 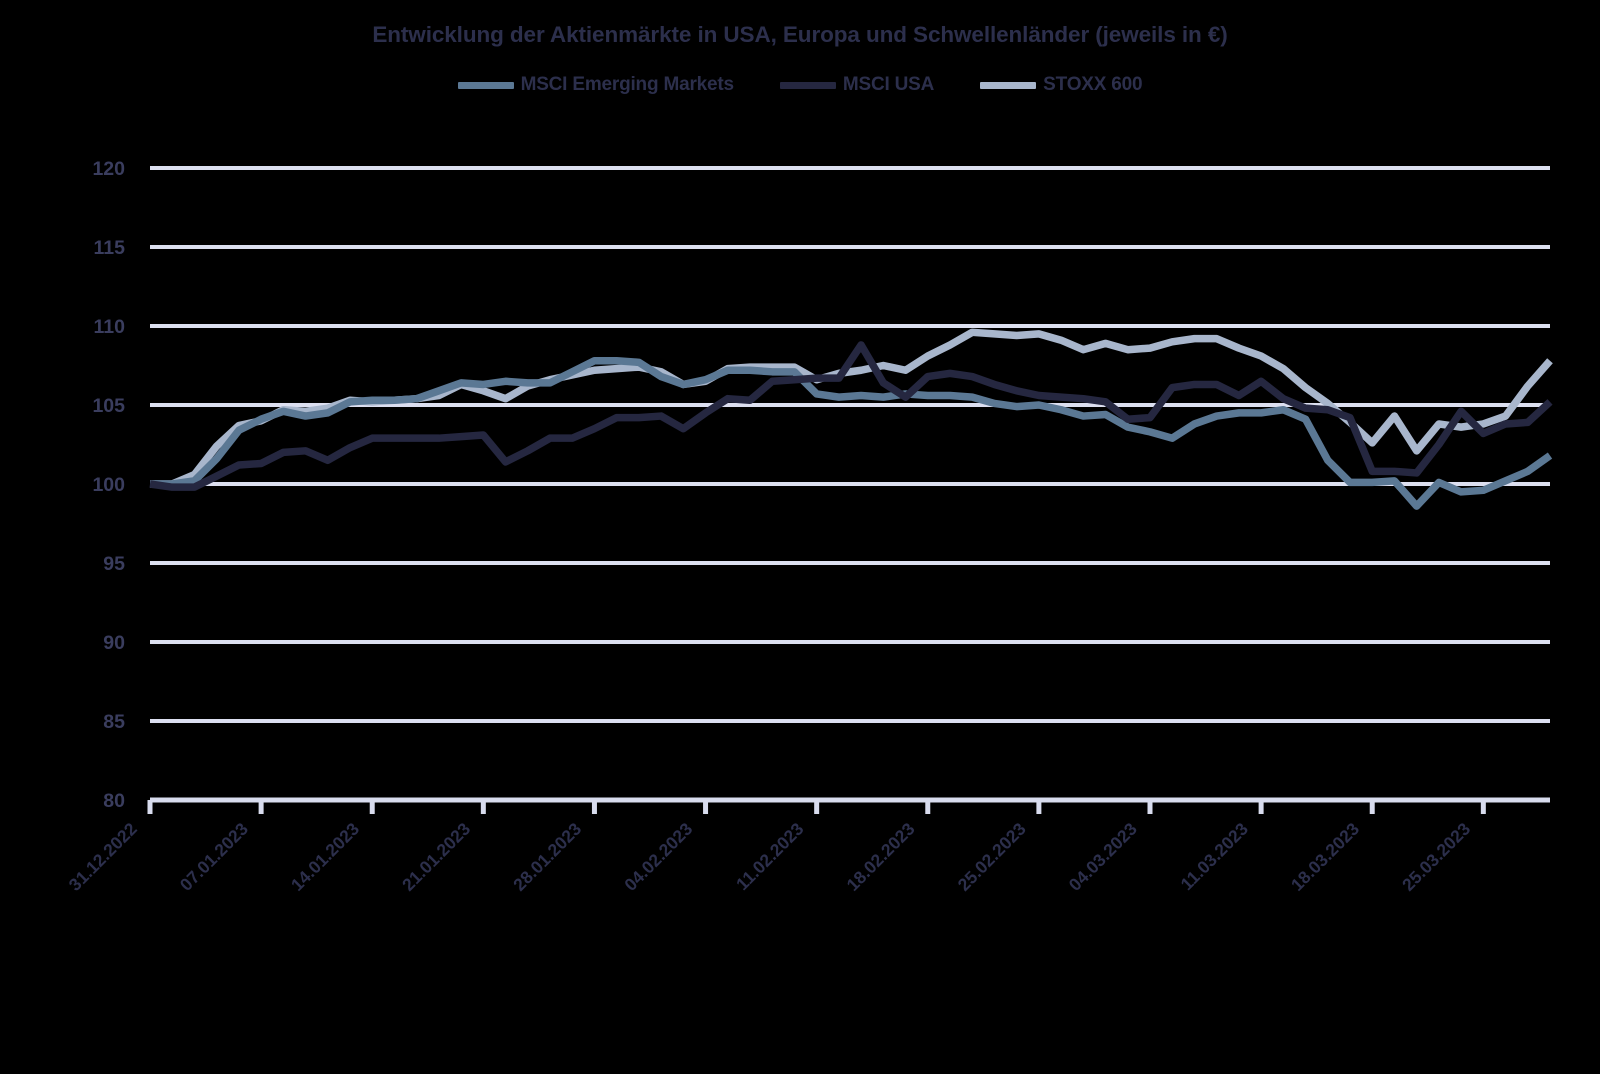 What do you see at coordinates (114, 564) in the screenshot?
I see `y-axis-tick-label: 95` at bounding box center [114, 564].